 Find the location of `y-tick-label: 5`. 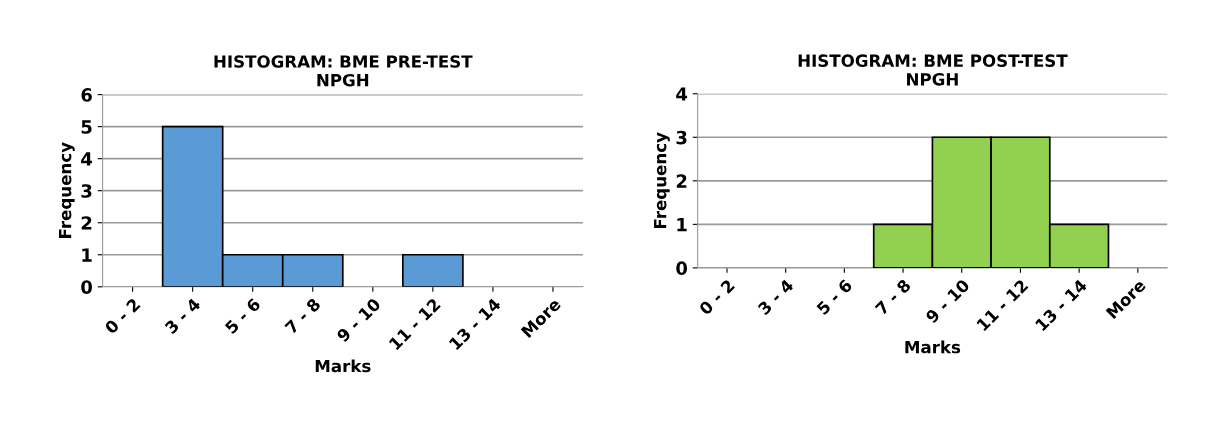

y-tick-label: 5 is located at coordinates (86, 127).